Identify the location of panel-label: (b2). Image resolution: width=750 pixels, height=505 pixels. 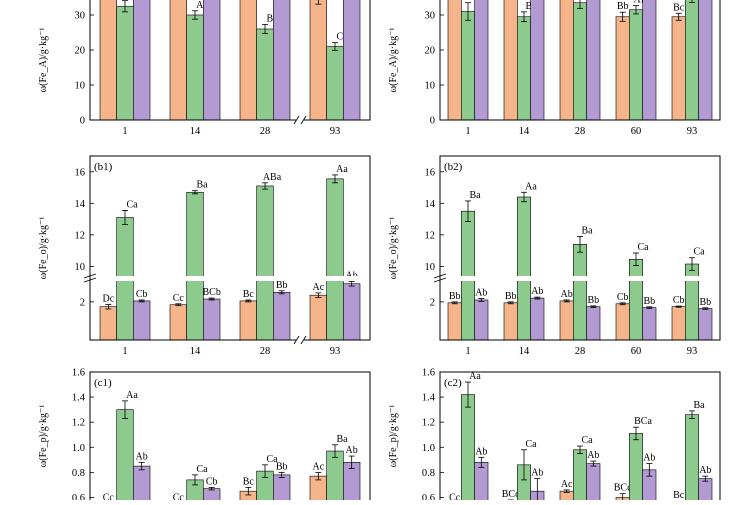
(453, 167).